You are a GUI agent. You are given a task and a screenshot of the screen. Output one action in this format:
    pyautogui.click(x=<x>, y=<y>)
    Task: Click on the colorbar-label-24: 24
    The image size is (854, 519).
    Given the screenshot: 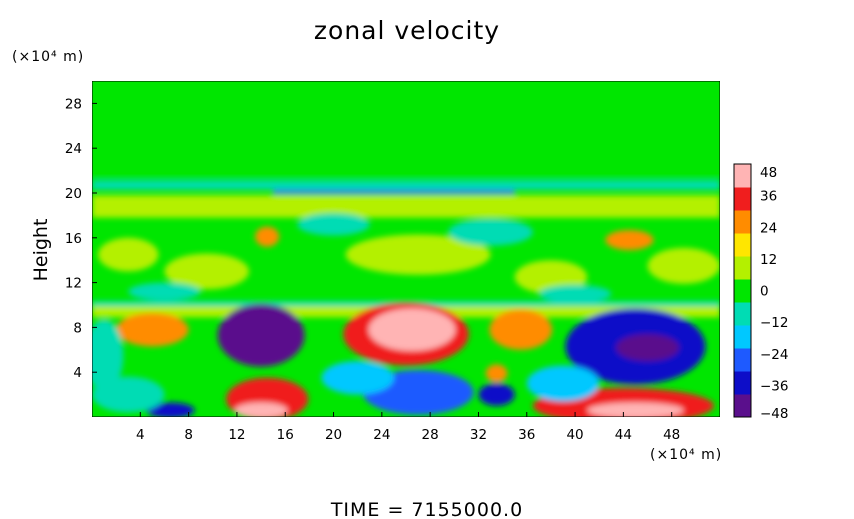 What is the action you would take?
    pyautogui.click(x=768, y=228)
    